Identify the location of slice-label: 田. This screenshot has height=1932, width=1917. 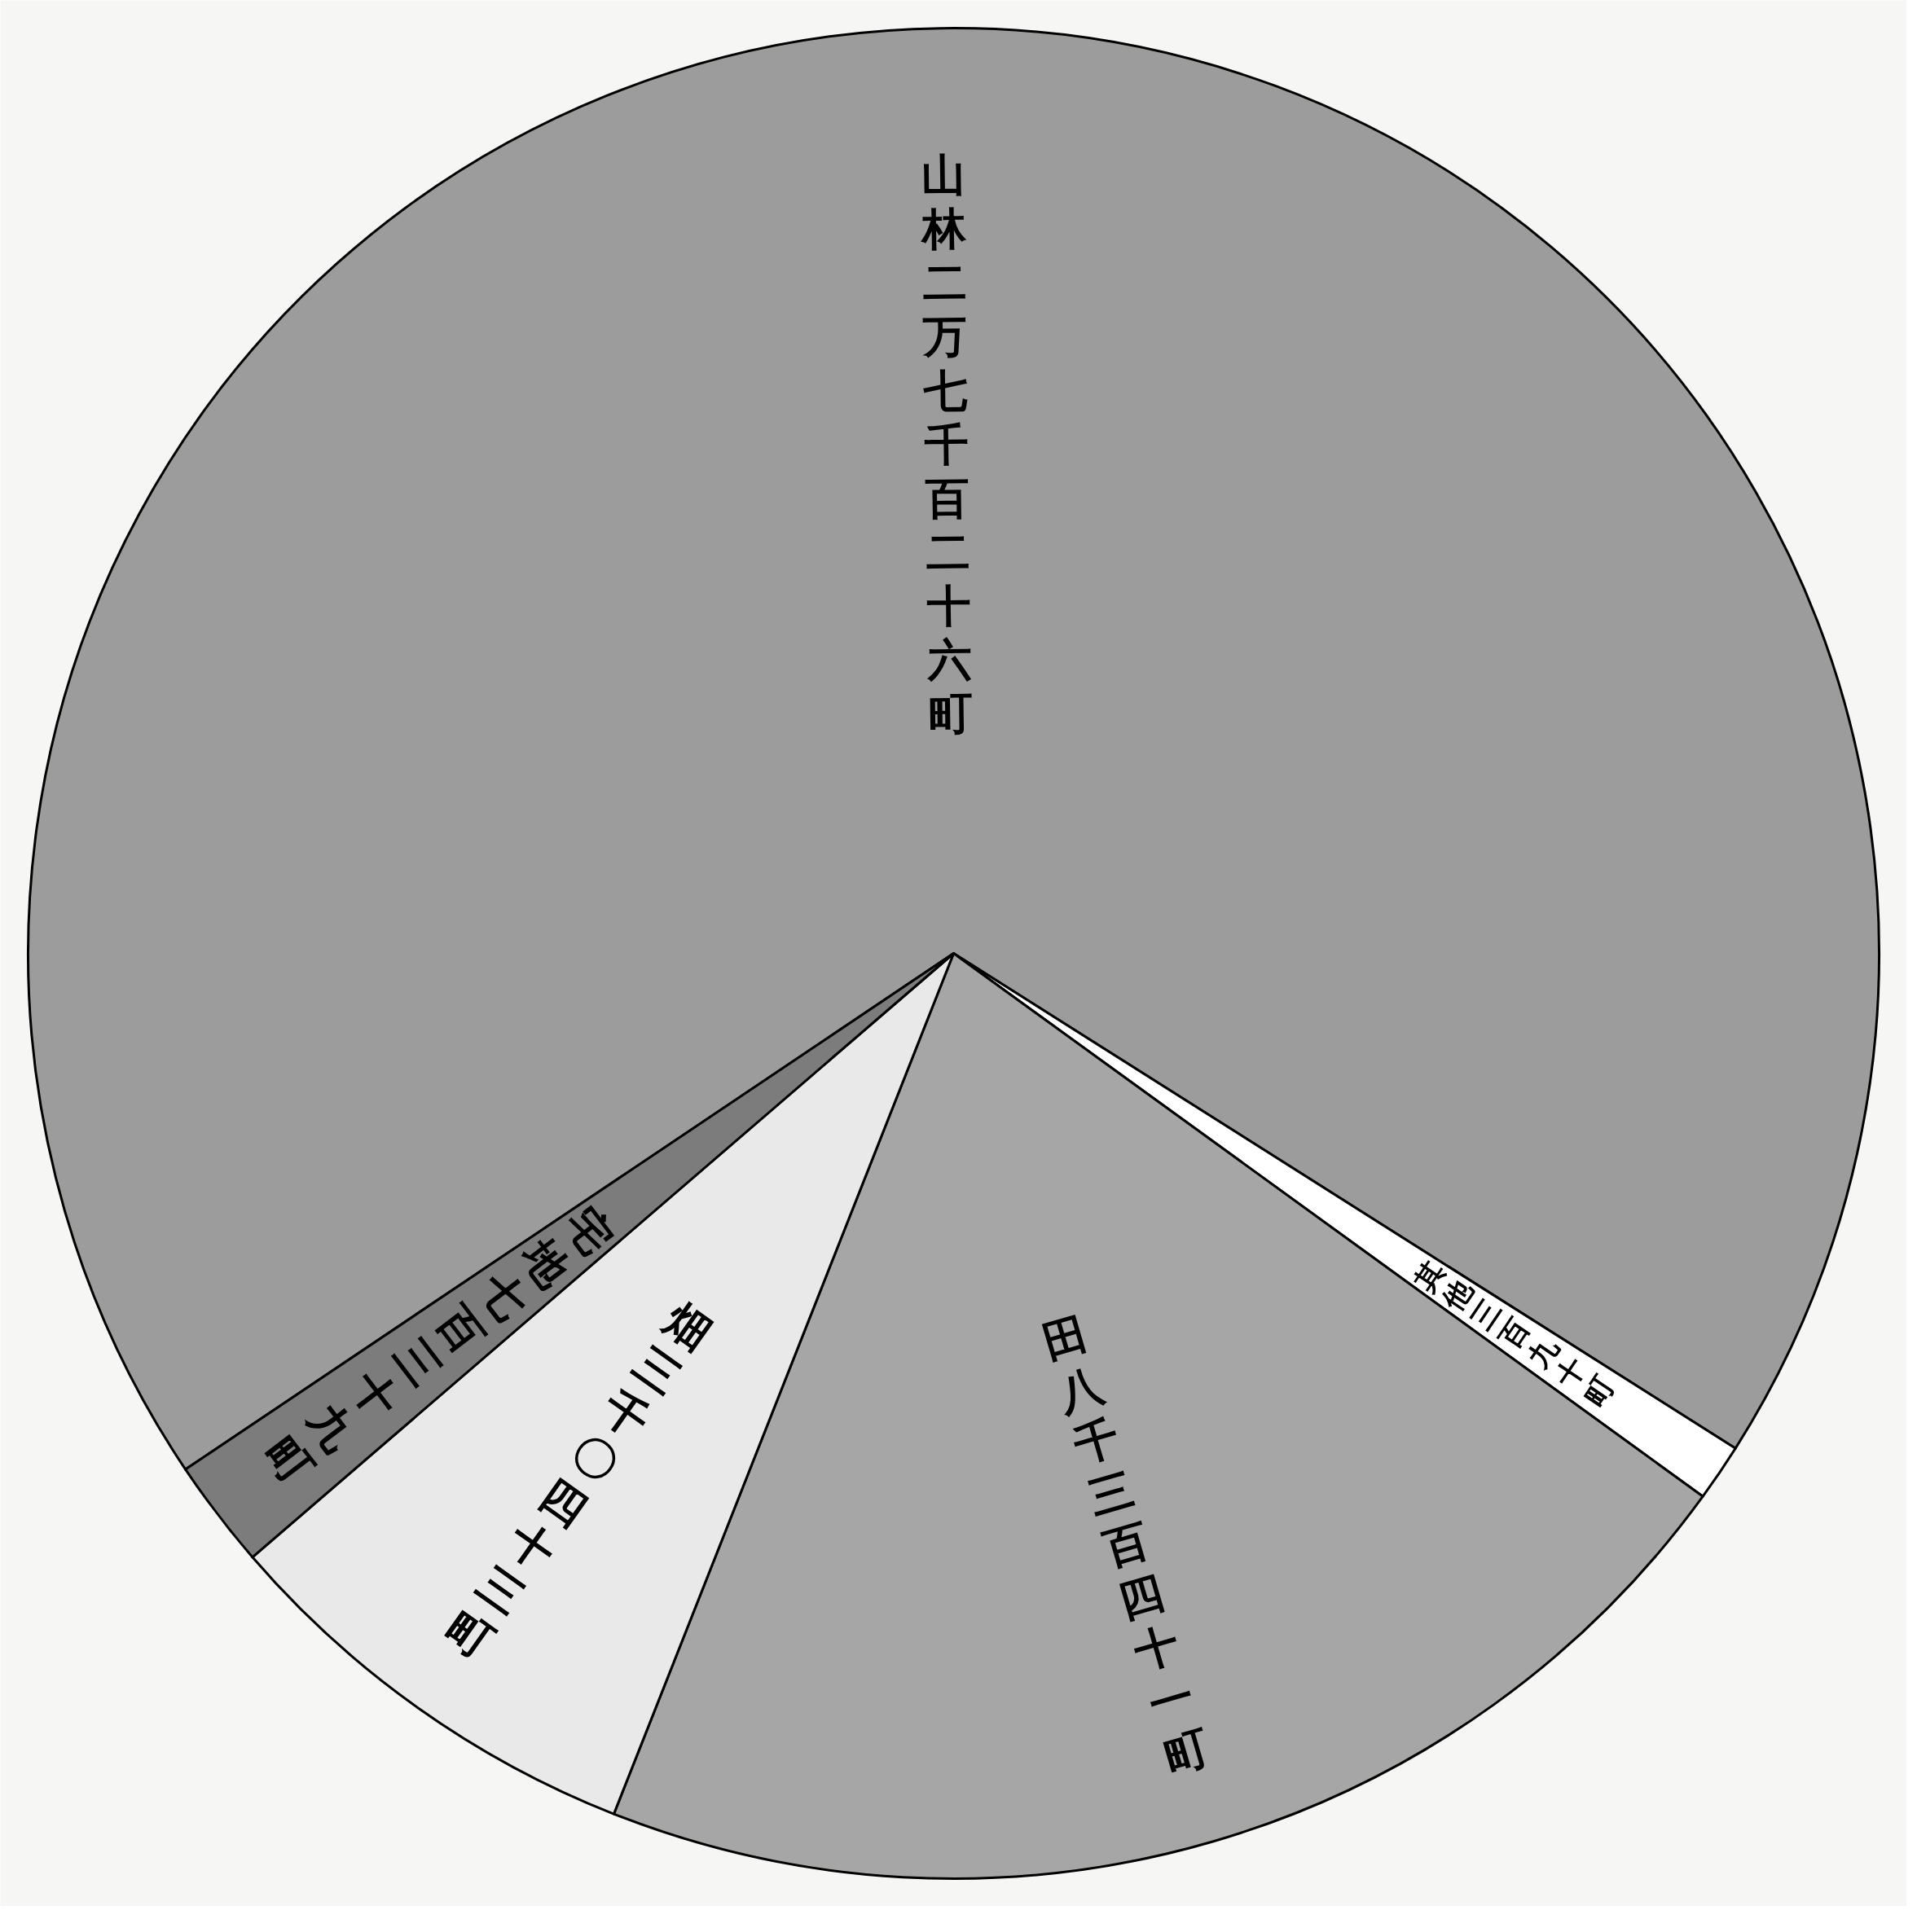
(1065, 1338).